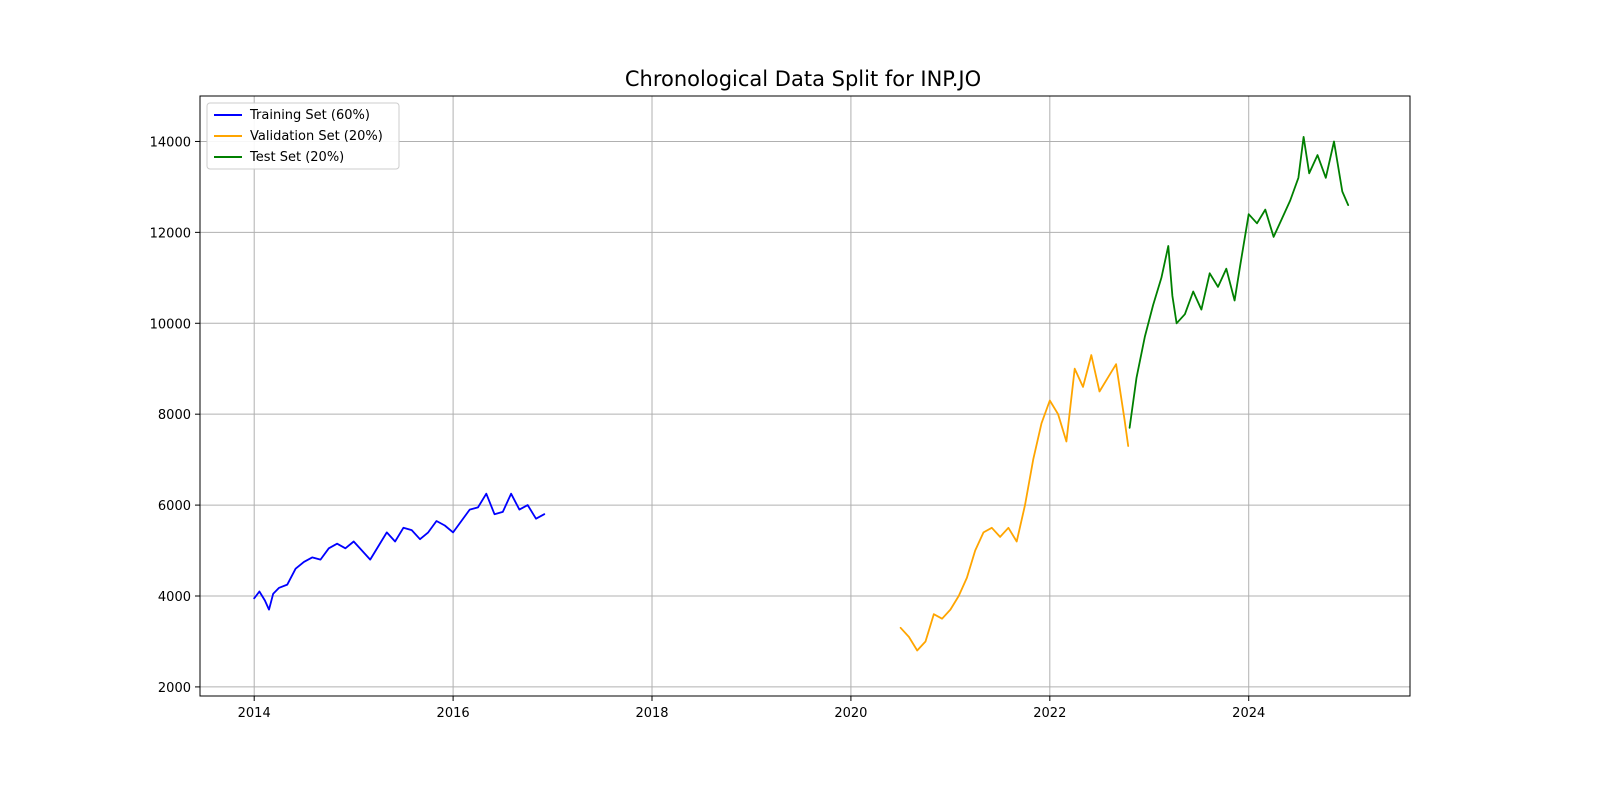 This screenshot has height=800, width=1600. I want to click on x-tick-label: 2016, so click(453, 713).